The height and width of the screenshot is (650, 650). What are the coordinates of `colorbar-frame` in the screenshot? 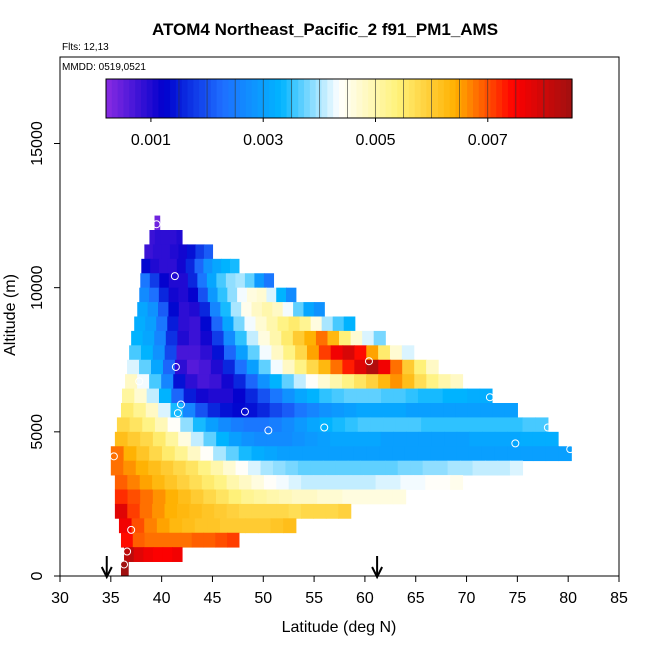 It's located at (339, 98).